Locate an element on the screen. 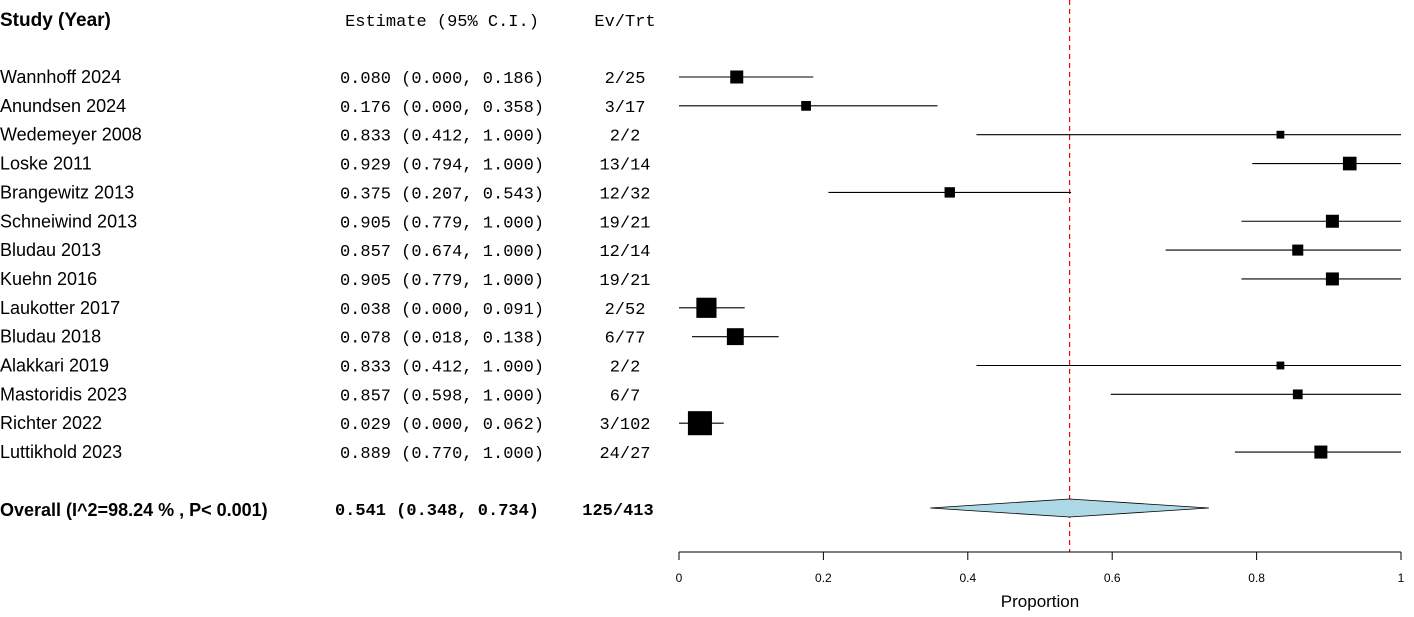  study-name: Wedemeyer 2008 is located at coordinates (71, 135).